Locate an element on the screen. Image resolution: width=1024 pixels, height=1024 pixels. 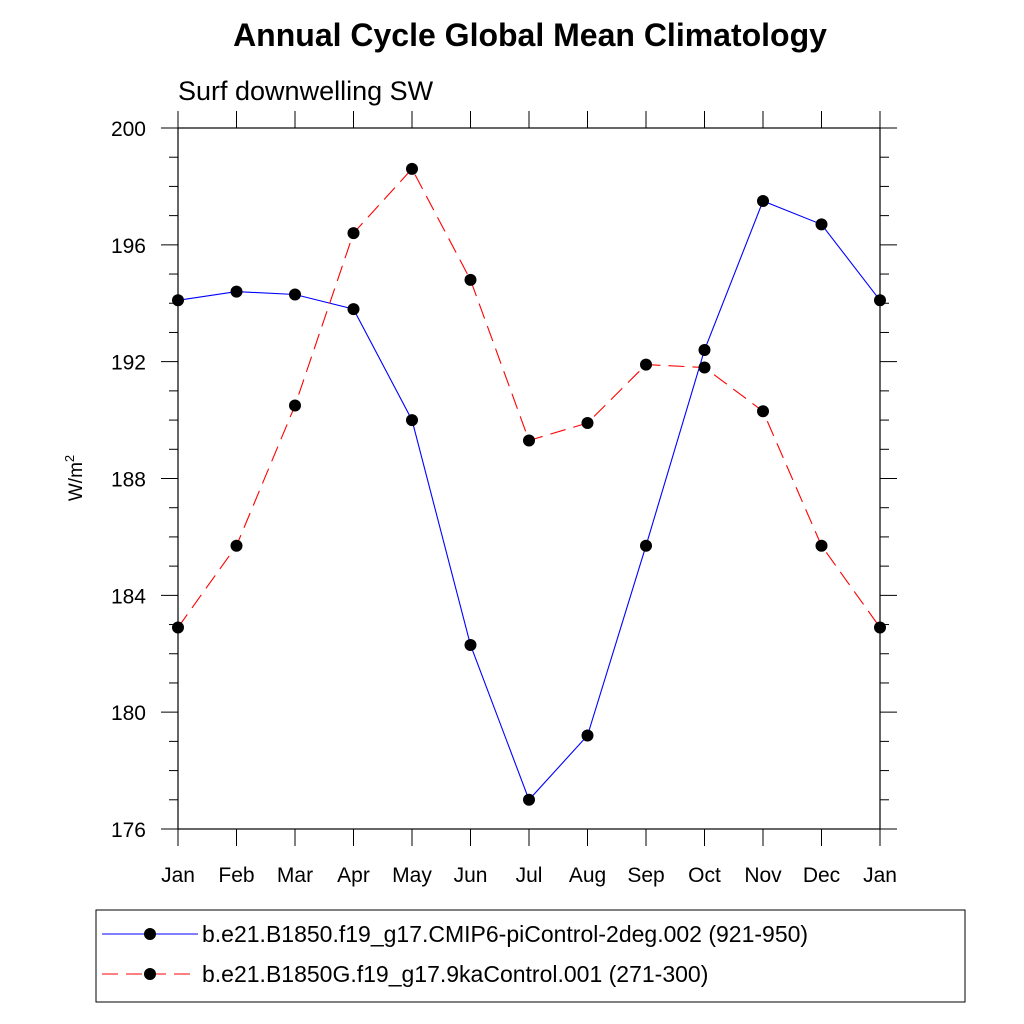
y-tick-label: 184 is located at coordinates (128, 596).